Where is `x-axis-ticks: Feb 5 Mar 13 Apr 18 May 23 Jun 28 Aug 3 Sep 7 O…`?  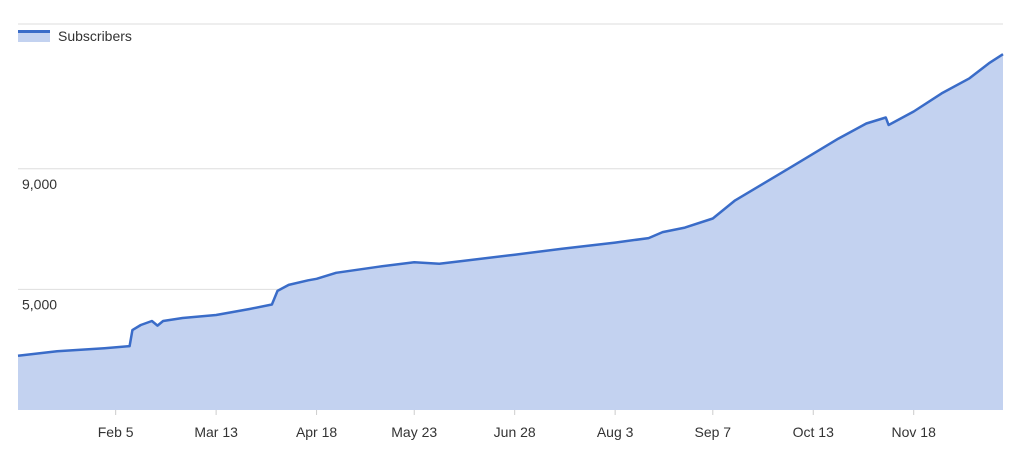 x-axis-ticks: Feb 5 Mar 13 Apr 18 May 23 Jun 28 Aug 3 Sep 7 O… is located at coordinates (517, 425).